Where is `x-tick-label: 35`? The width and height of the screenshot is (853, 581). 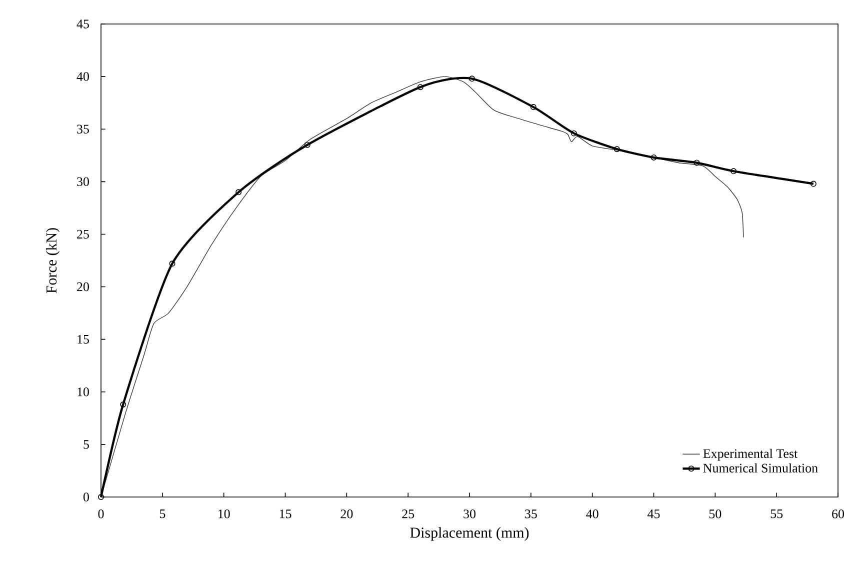
x-tick-label: 35 is located at coordinates (531, 514).